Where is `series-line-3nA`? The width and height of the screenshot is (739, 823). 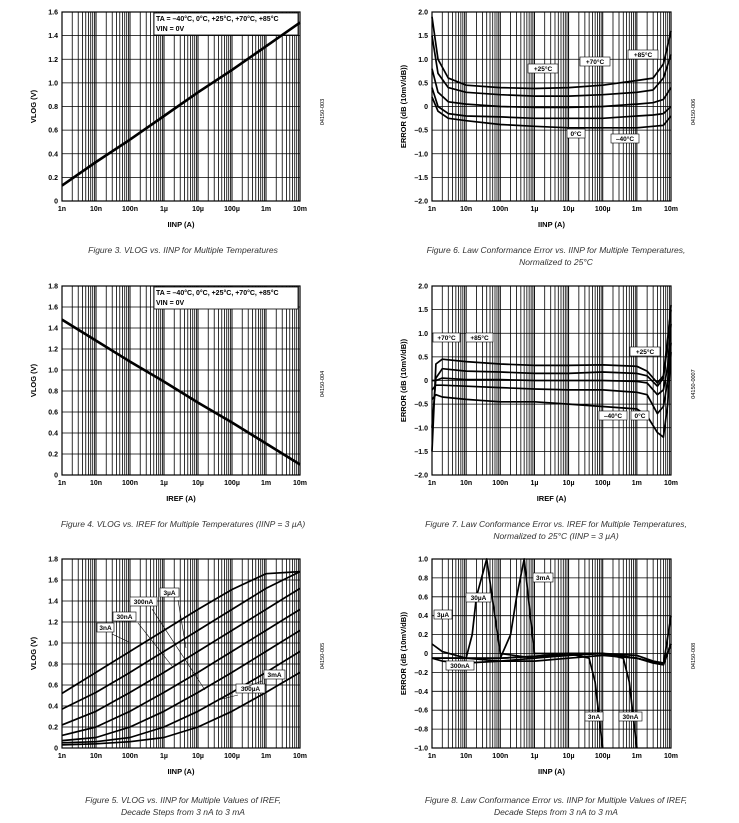 series-line-3nA is located at coordinates (181, 632).